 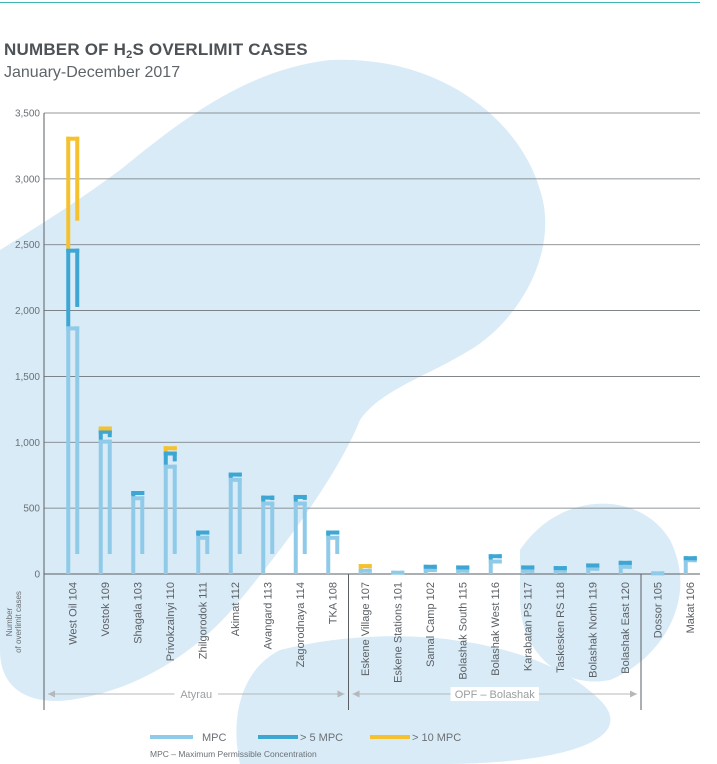 I want to click on category-label: Vostok 109, so click(x=106, y=609).